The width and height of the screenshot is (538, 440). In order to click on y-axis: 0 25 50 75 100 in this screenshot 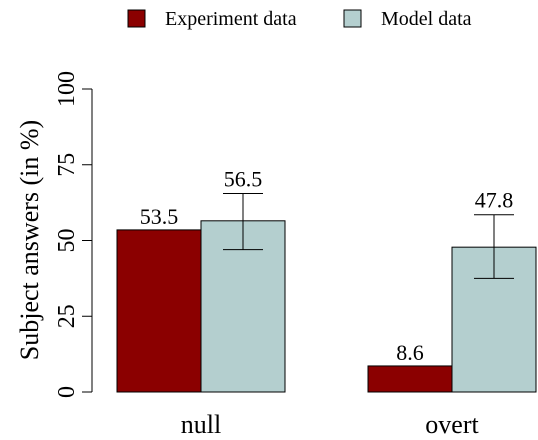, I will do `click(73, 234)`.